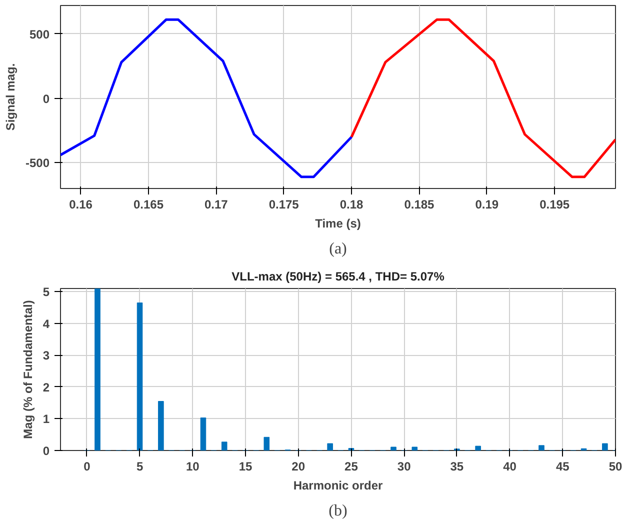  I want to click on x-tick-label: 5, so click(140, 467).